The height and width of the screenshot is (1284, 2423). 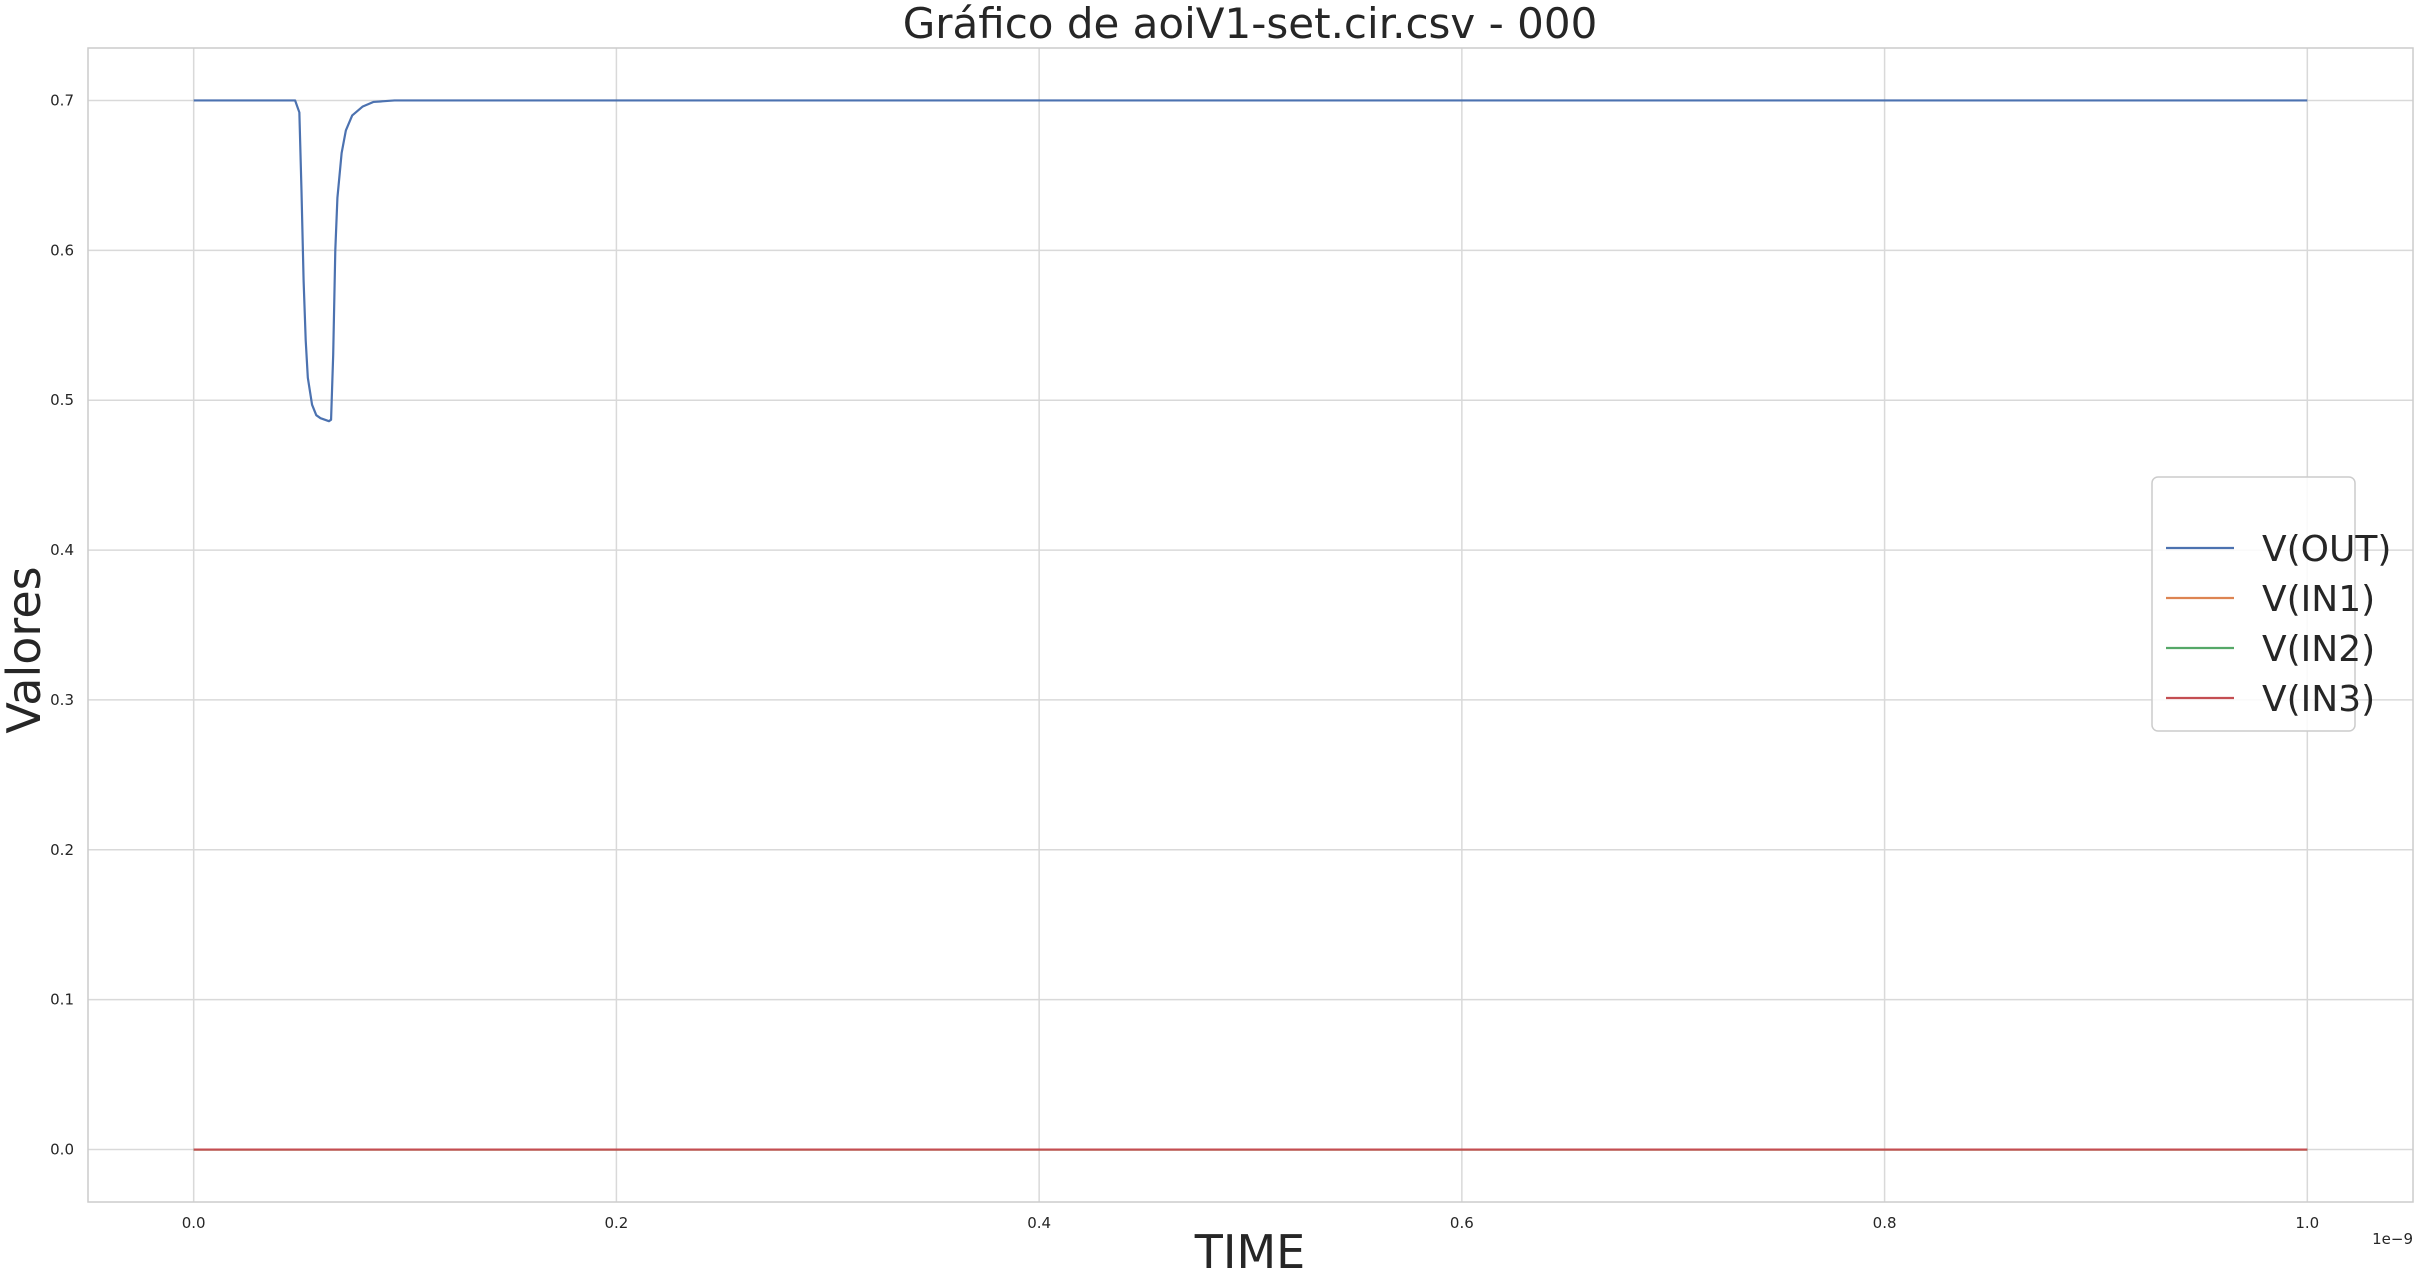 I want to click on y-tick-label: 0.6, so click(x=62, y=250).